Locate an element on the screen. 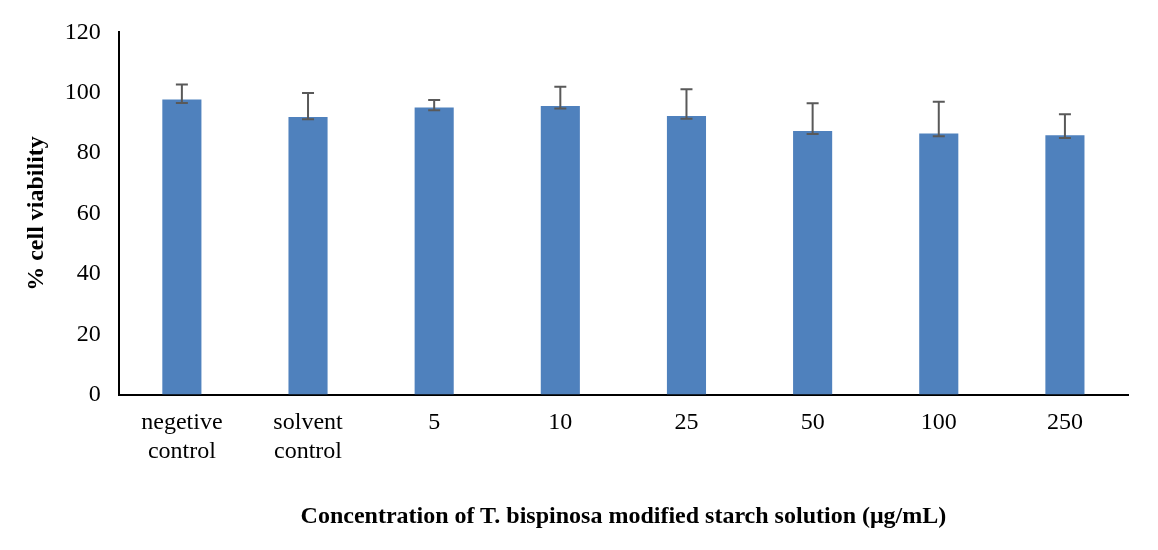 This screenshot has width=1158, height=550. x-tick-label: 100 is located at coordinates (938, 421).